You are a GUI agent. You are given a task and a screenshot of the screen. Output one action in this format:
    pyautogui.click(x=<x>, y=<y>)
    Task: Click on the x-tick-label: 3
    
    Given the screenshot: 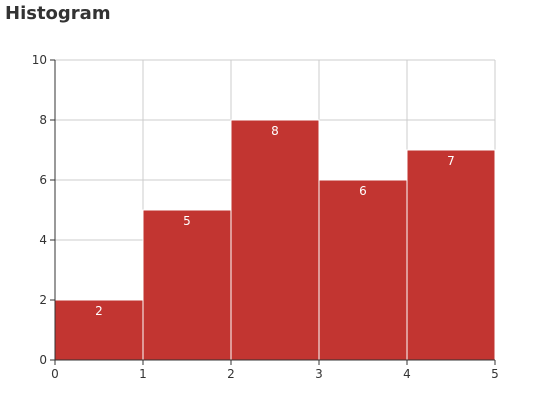 What is the action you would take?
    pyautogui.click(x=319, y=374)
    